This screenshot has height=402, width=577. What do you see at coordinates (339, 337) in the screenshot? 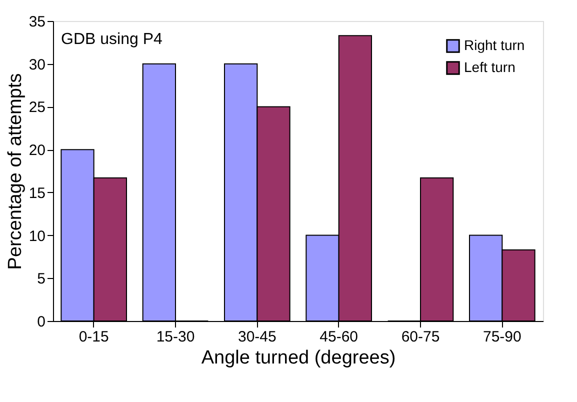
I see `x-tick-label: 45-60` at bounding box center [339, 337].